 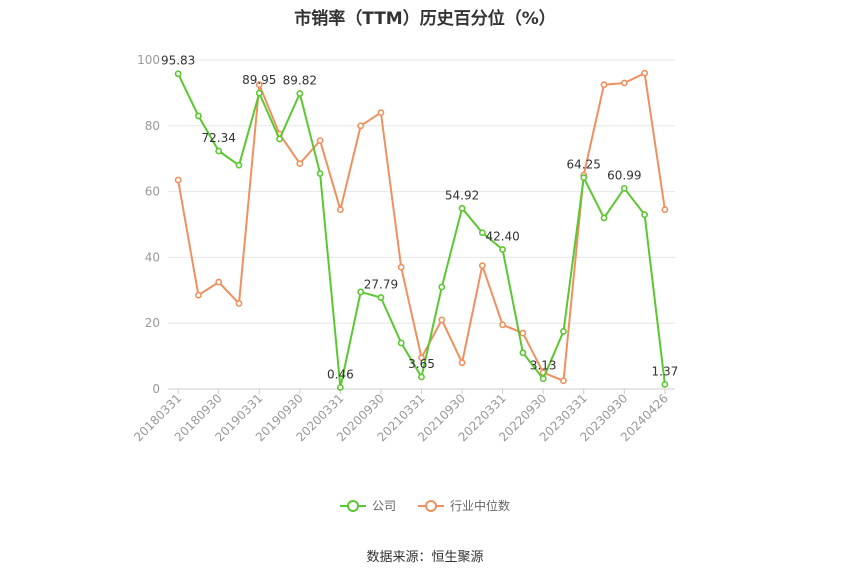 What do you see at coordinates (340, 374) in the screenshot?
I see `data-label-8: 0.46` at bounding box center [340, 374].